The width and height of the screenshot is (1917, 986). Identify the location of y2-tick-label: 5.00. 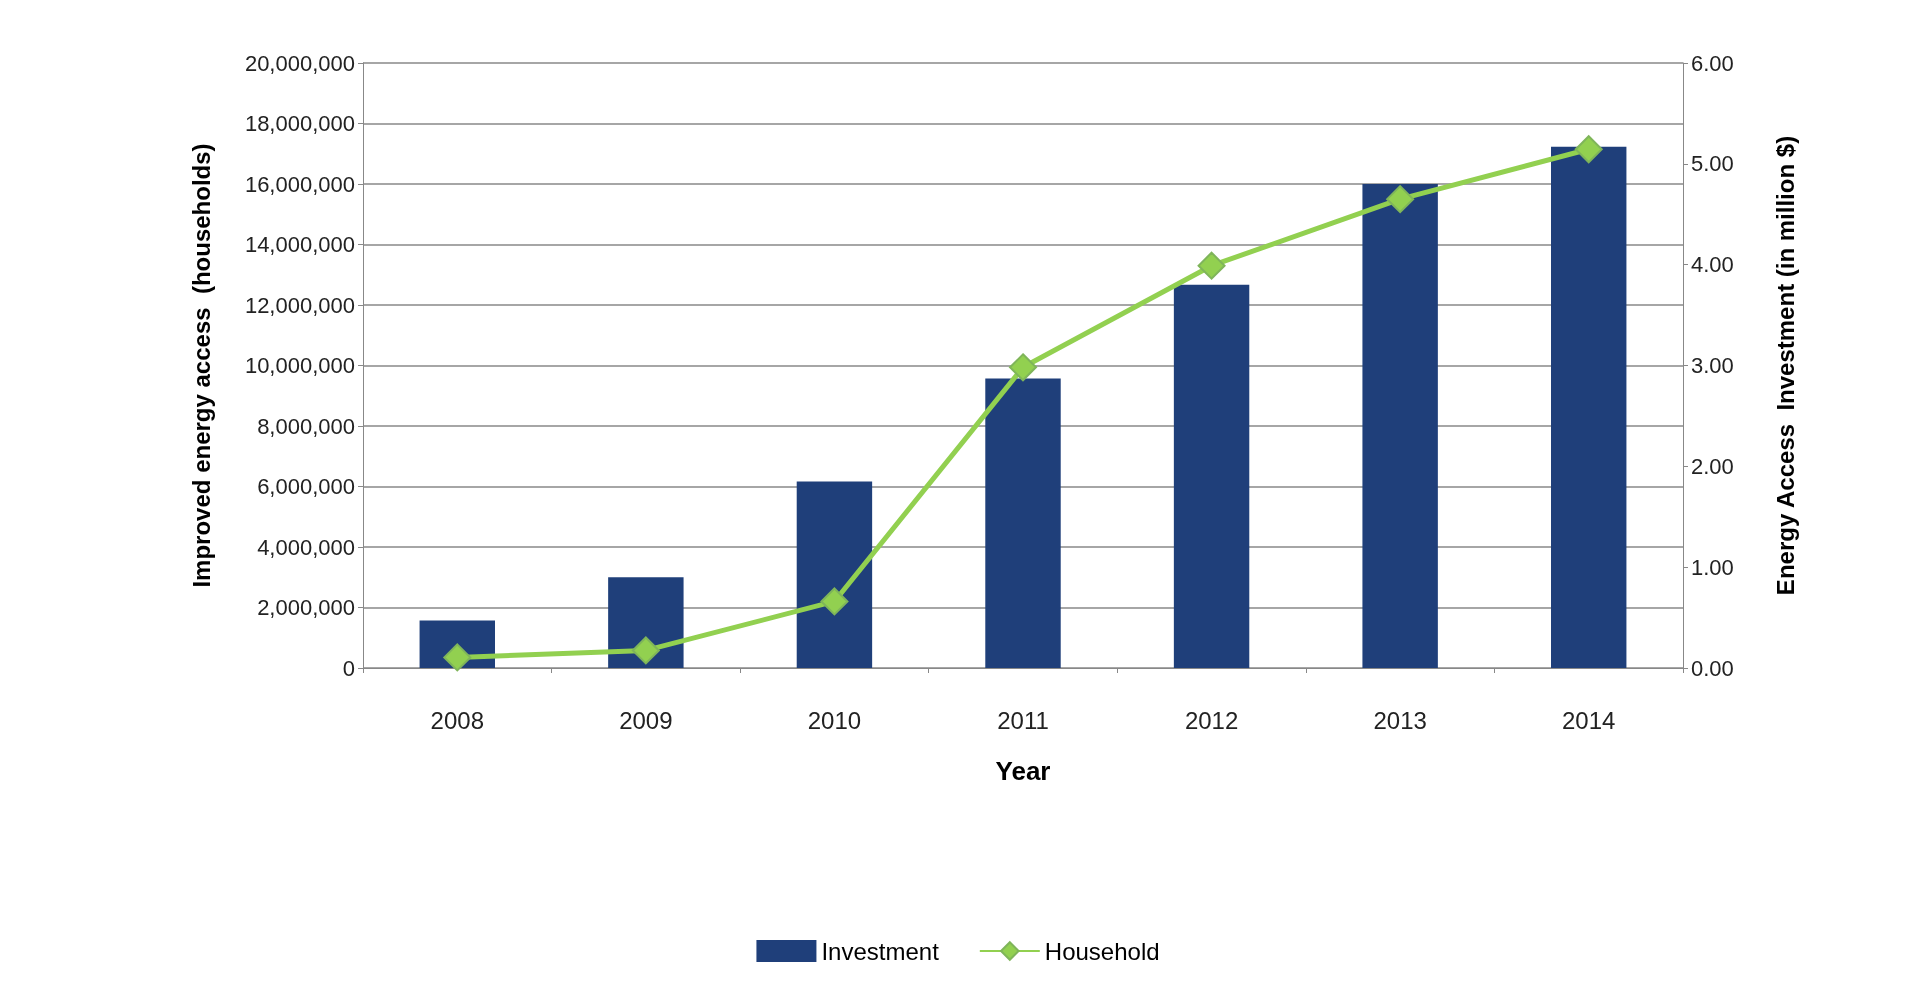
(1712, 164).